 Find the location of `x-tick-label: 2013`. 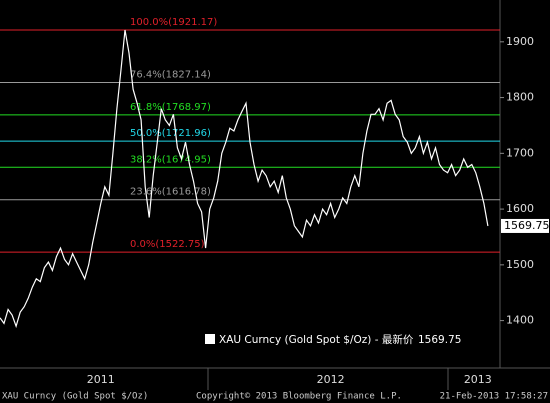

x-tick-label: 2013 is located at coordinates (478, 379).